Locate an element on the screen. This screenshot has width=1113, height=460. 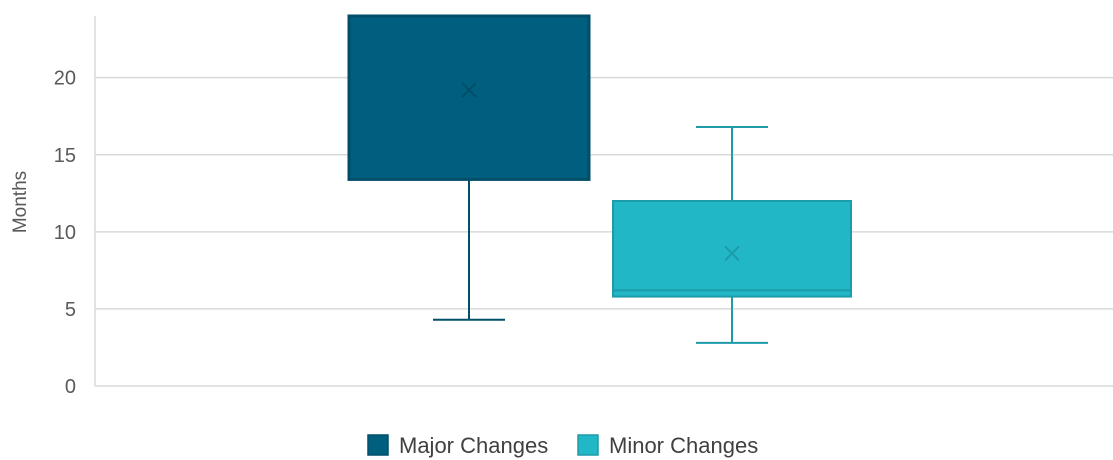
y-axis: 0 5 10 15 20 is located at coordinates (65, 233).